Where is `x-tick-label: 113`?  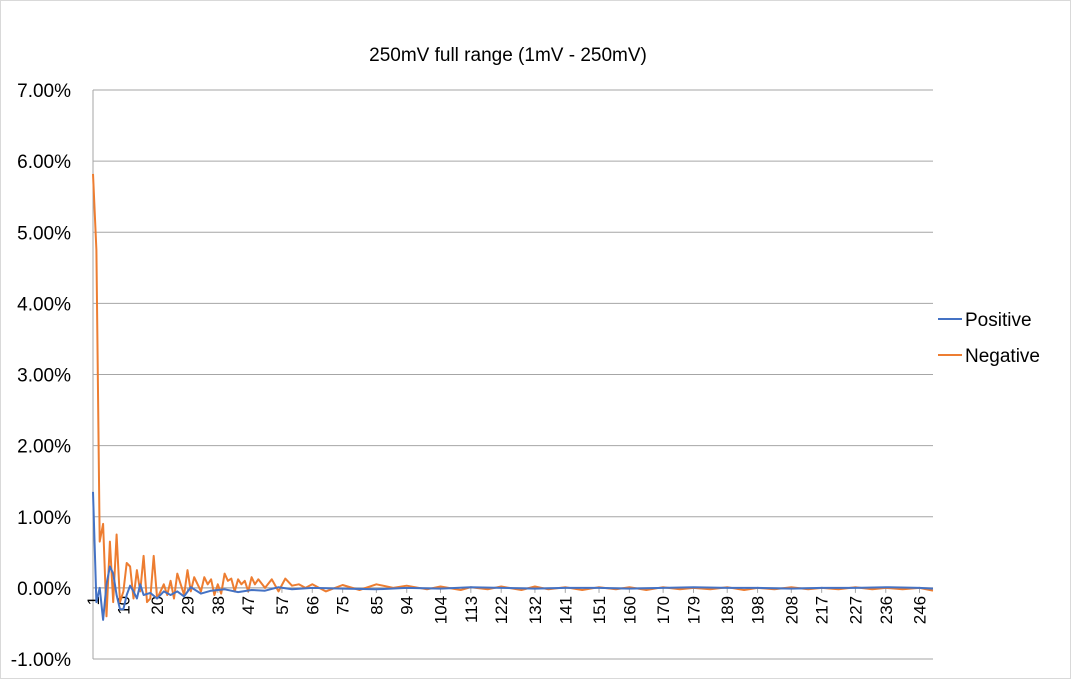
x-tick-label: 113 is located at coordinates (471, 609).